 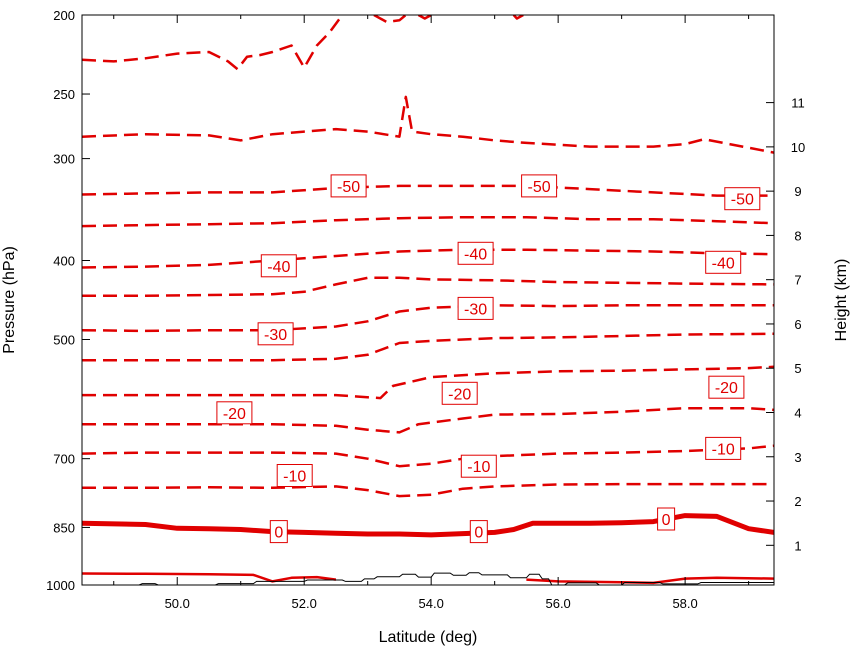 I want to click on height-tick-label: 9, so click(x=797, y=191).